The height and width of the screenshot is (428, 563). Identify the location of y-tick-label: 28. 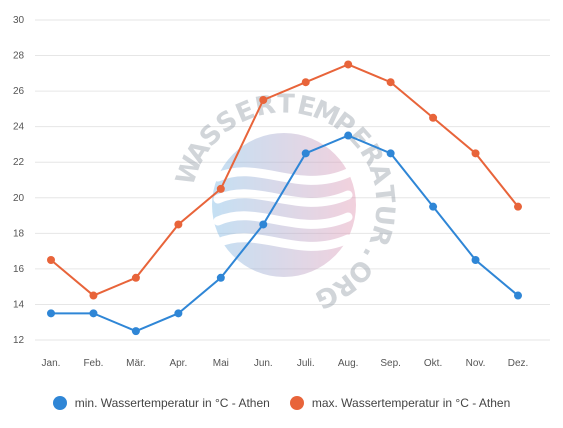
(19, 56).